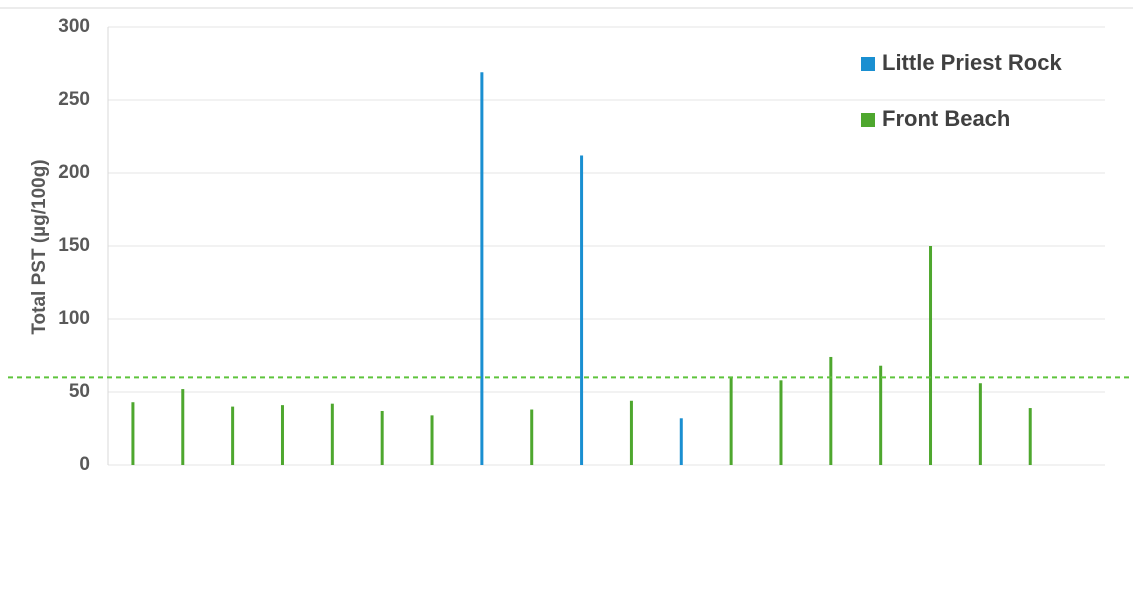 The width and height of the screenshot is (1133, 607). What do you see at coordinates (946, 118) in the screenshot?
I see `legend-label: Front Beach` at bounding box center [946, 118].